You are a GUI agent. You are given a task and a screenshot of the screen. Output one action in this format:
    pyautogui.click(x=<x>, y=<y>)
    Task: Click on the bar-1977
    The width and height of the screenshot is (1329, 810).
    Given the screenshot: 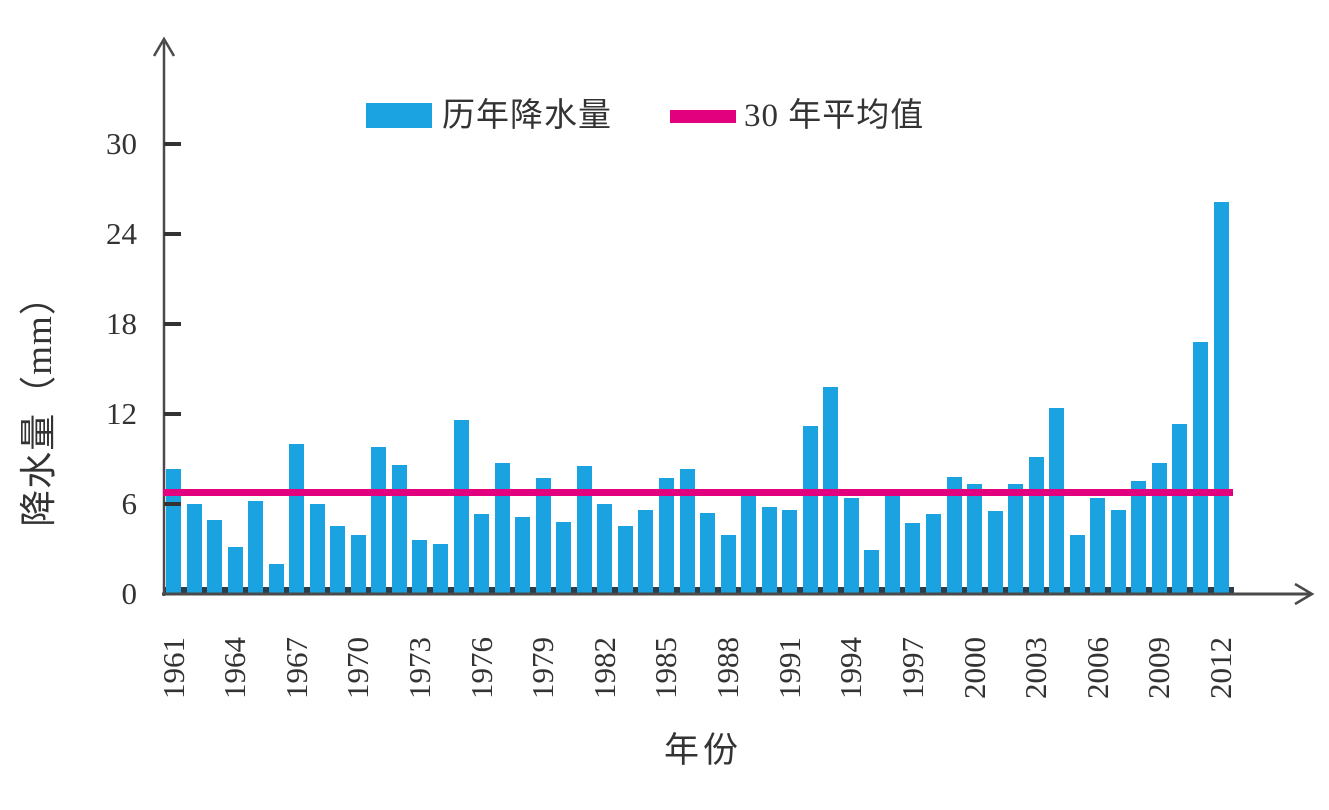 What is the action you would take?
    pyautogui.click(x=502, y=528)
    